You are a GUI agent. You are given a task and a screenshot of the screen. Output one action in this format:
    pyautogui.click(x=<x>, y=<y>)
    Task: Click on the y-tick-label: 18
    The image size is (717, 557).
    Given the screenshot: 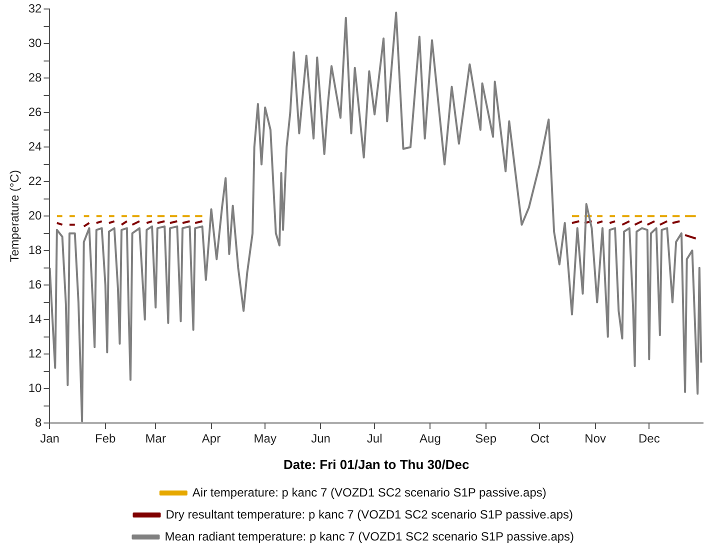 What is the action you would take?
    pyautogui.click(x=35, y=249)
    